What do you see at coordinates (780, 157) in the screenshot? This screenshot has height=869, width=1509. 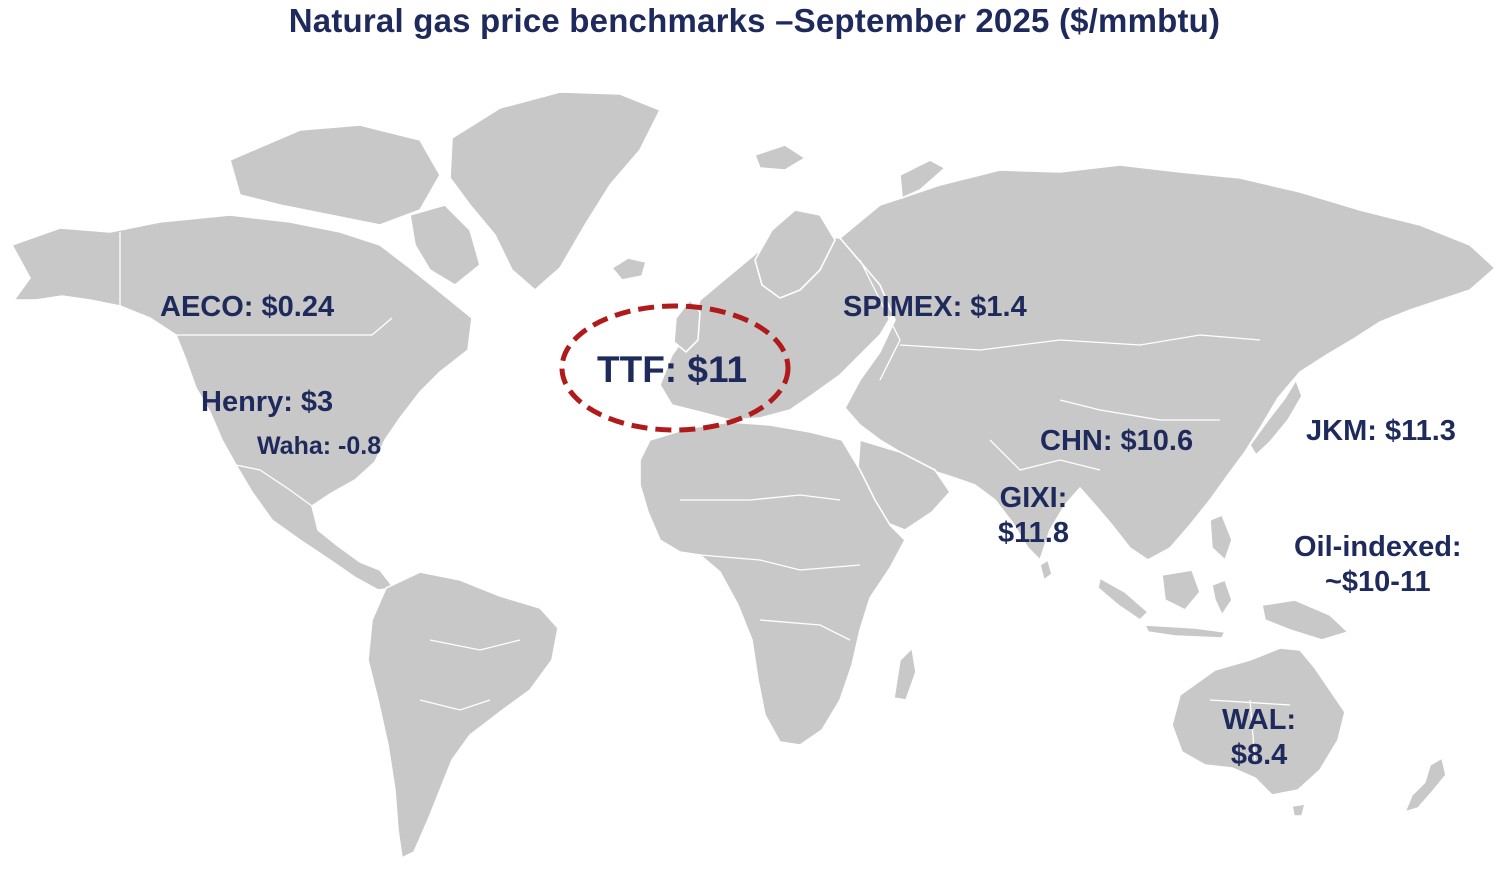 I see `svalbard` at bounding box center [780, 157].